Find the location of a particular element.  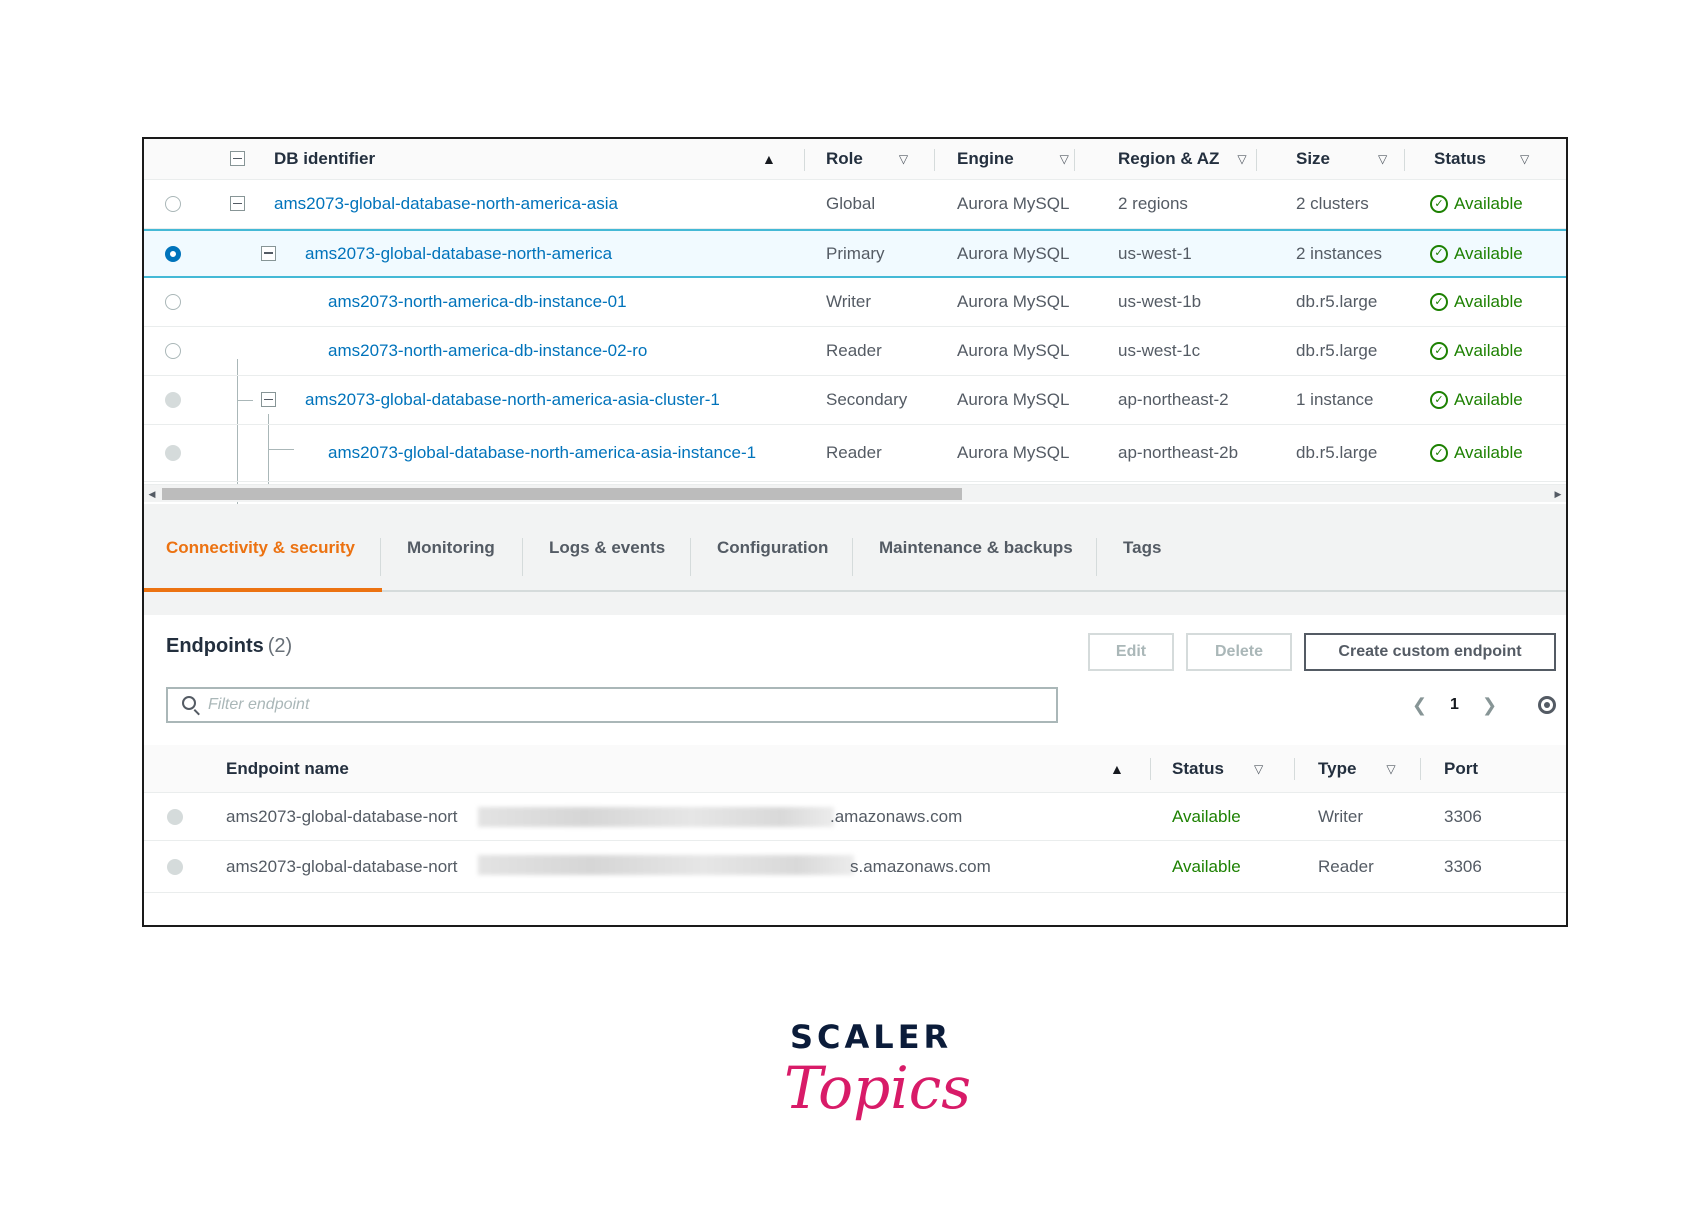

header-db-identifier: DB identifier is located at coordinates (325, 158).